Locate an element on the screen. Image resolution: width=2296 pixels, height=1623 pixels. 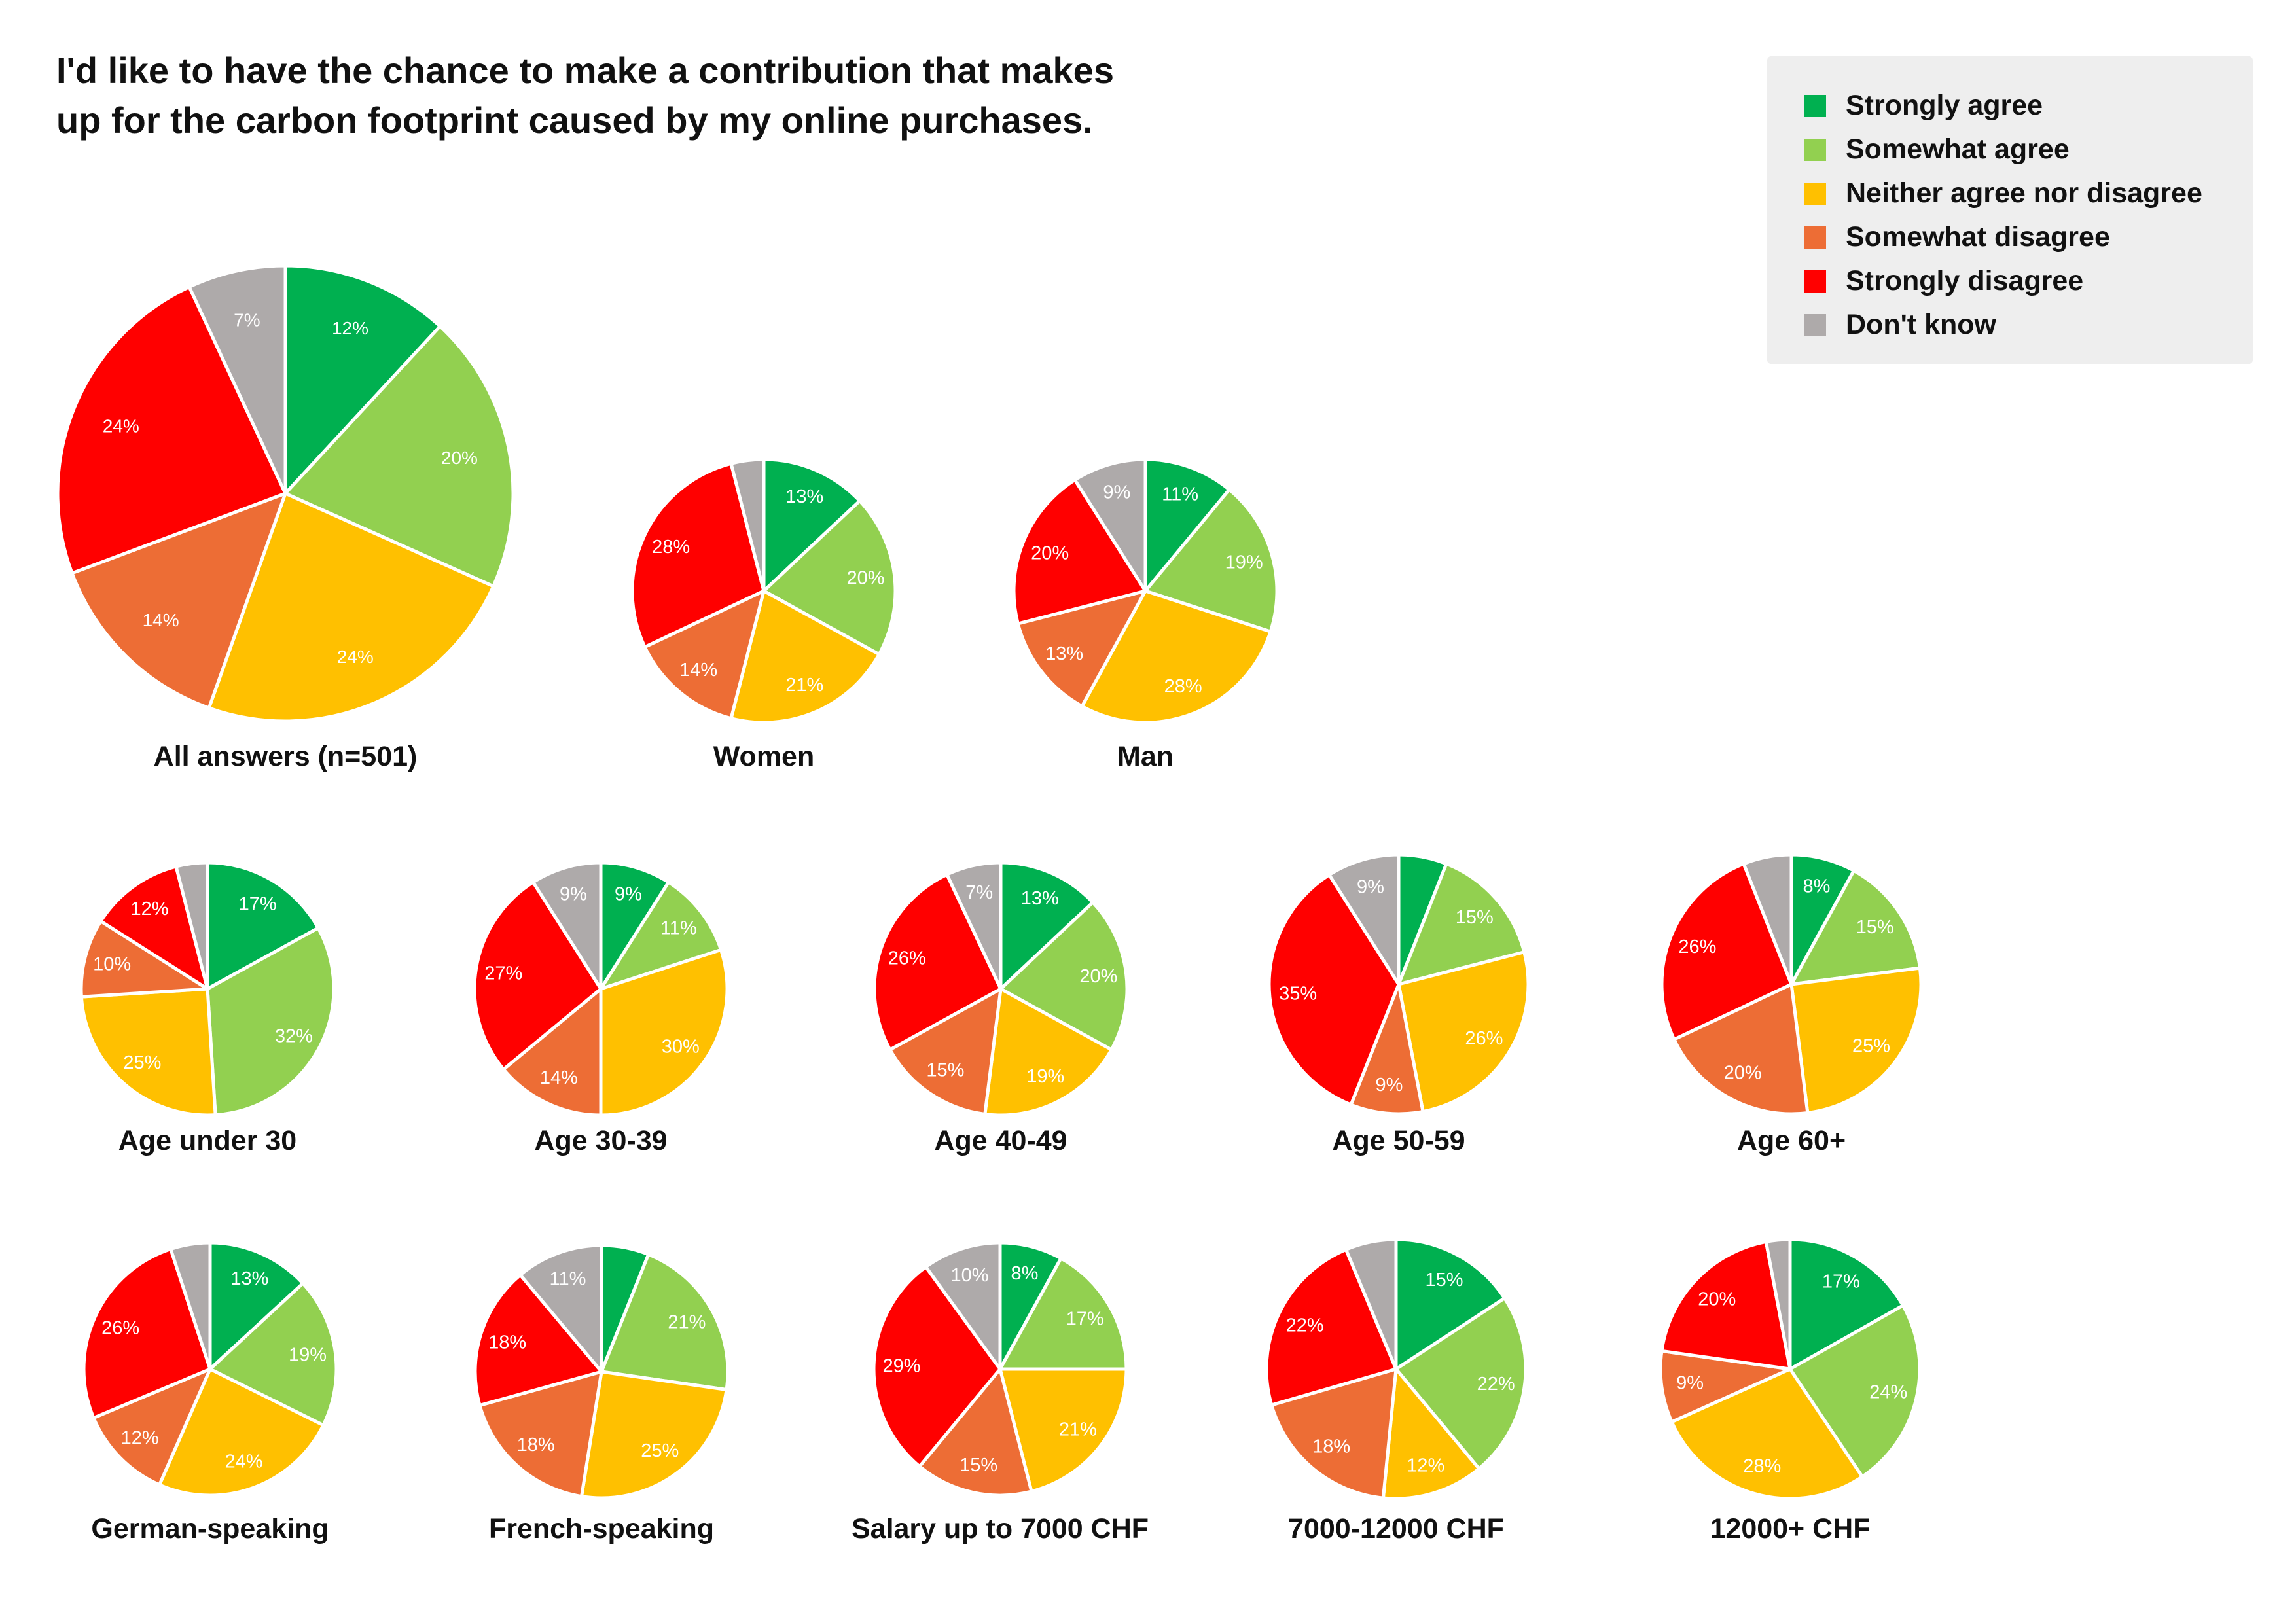
legend-item-somewhat-agree: Somewhat agree is located at coordinates (2028, 150).